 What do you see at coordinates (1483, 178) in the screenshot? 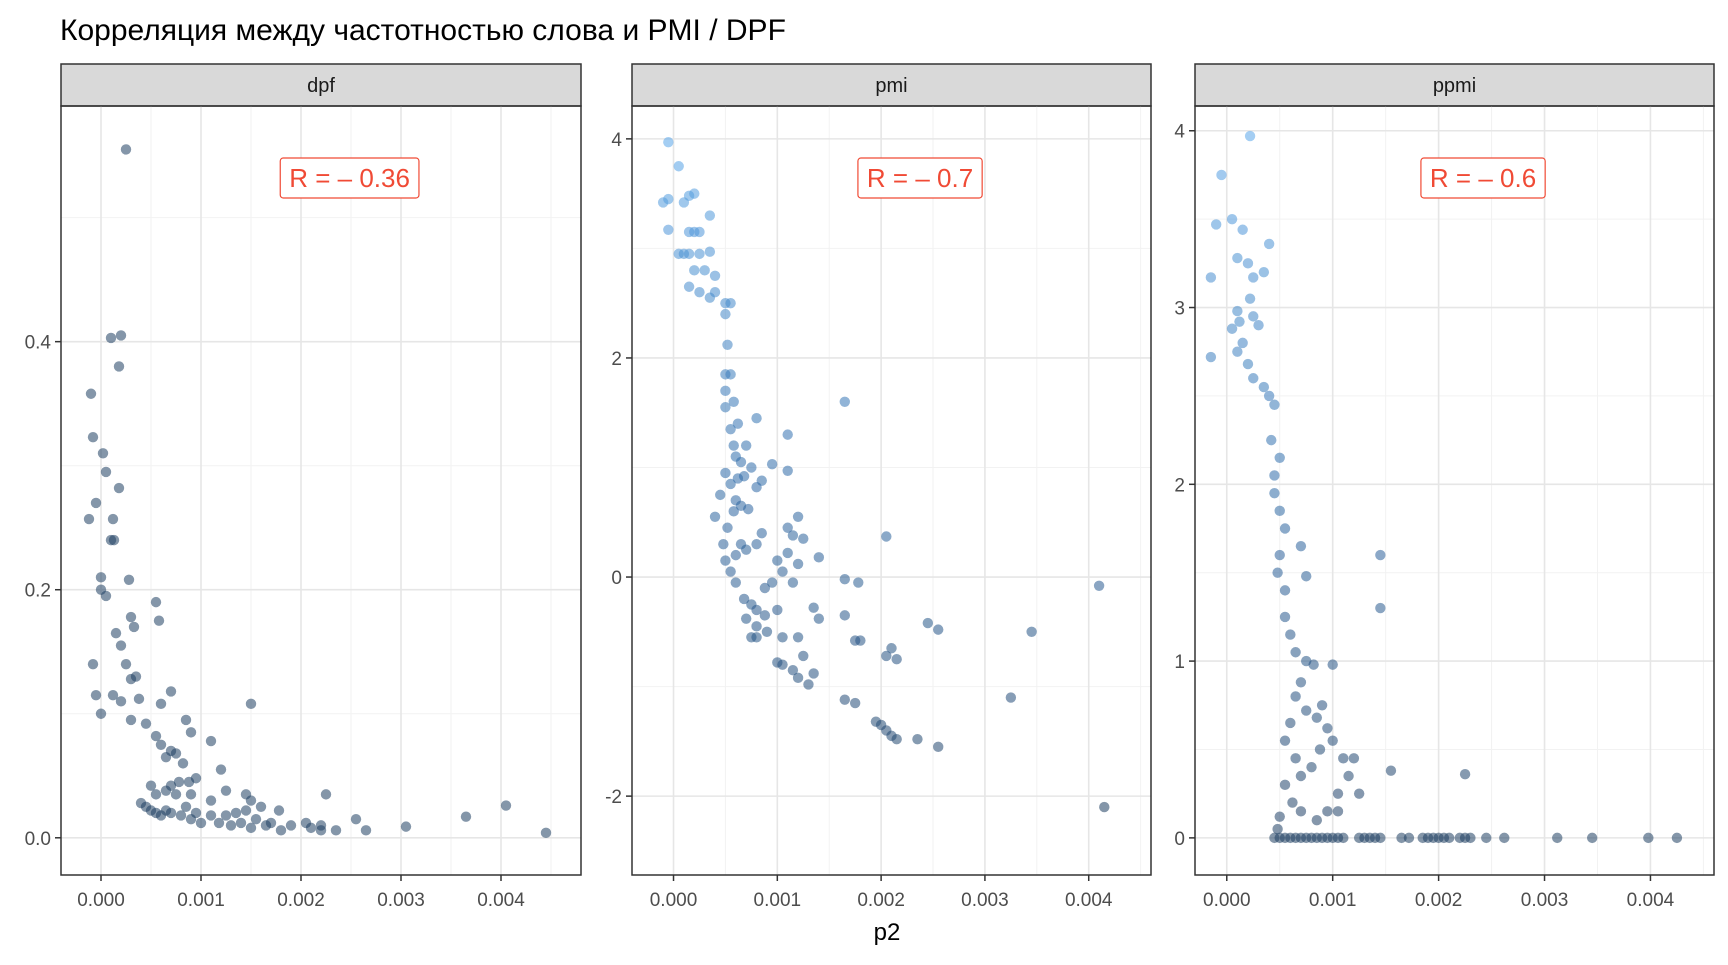
I see `correlation-label: R = – 0.6` at bounding box center [1483, 178].